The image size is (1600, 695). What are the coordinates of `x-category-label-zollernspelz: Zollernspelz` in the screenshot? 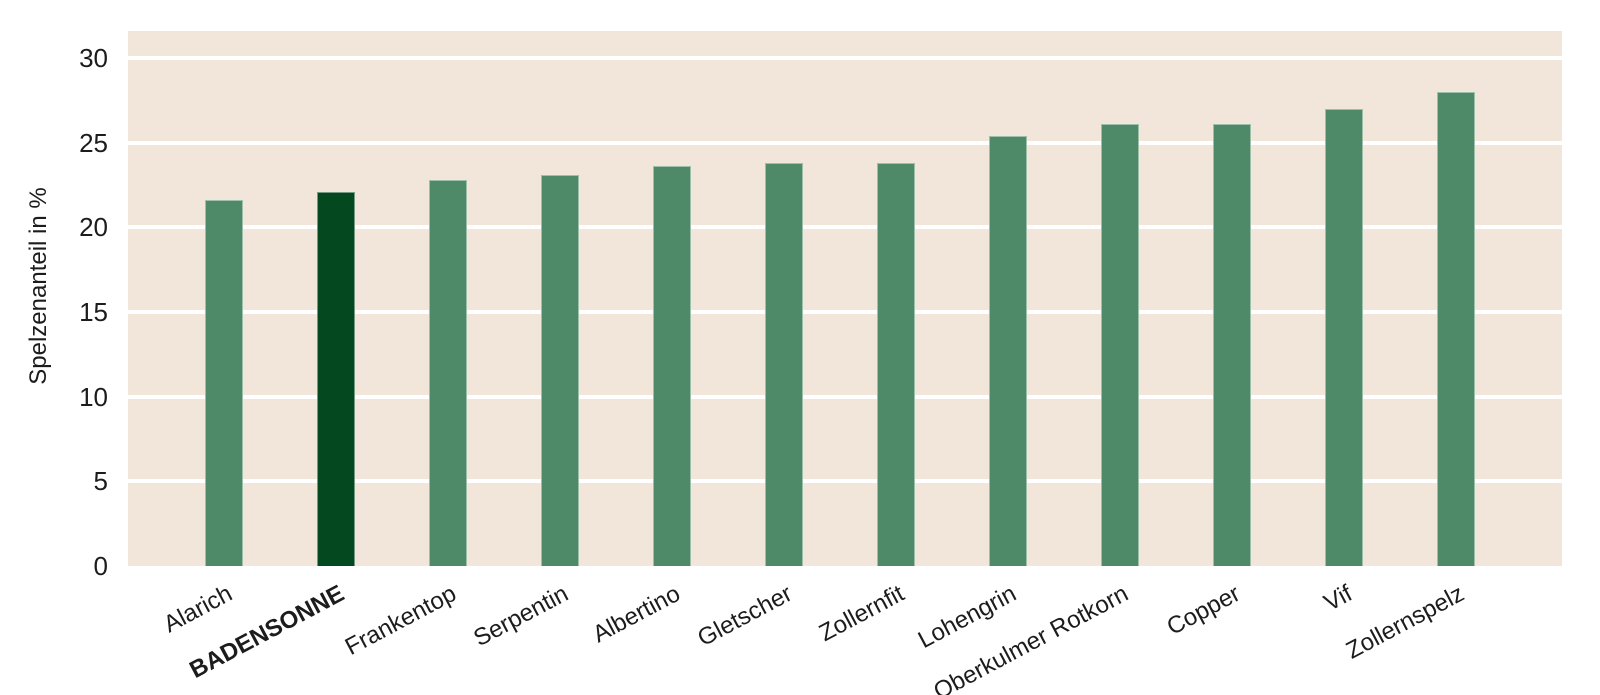 It's located at (1405, 622).